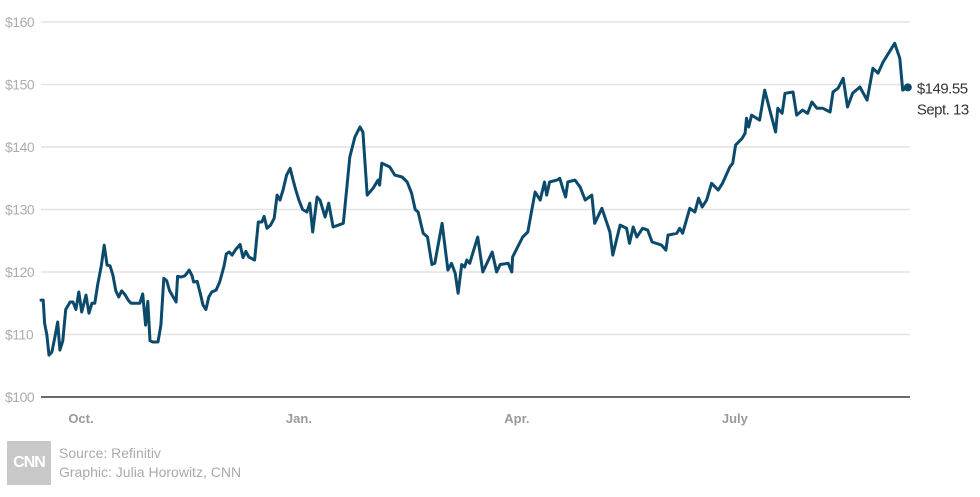 Image resolution: width=980 pixels, height=497 pixels. Describe the element at coordinates (80, 418) in the screenshot. I see `x-tick-label: Oct.` at that location.